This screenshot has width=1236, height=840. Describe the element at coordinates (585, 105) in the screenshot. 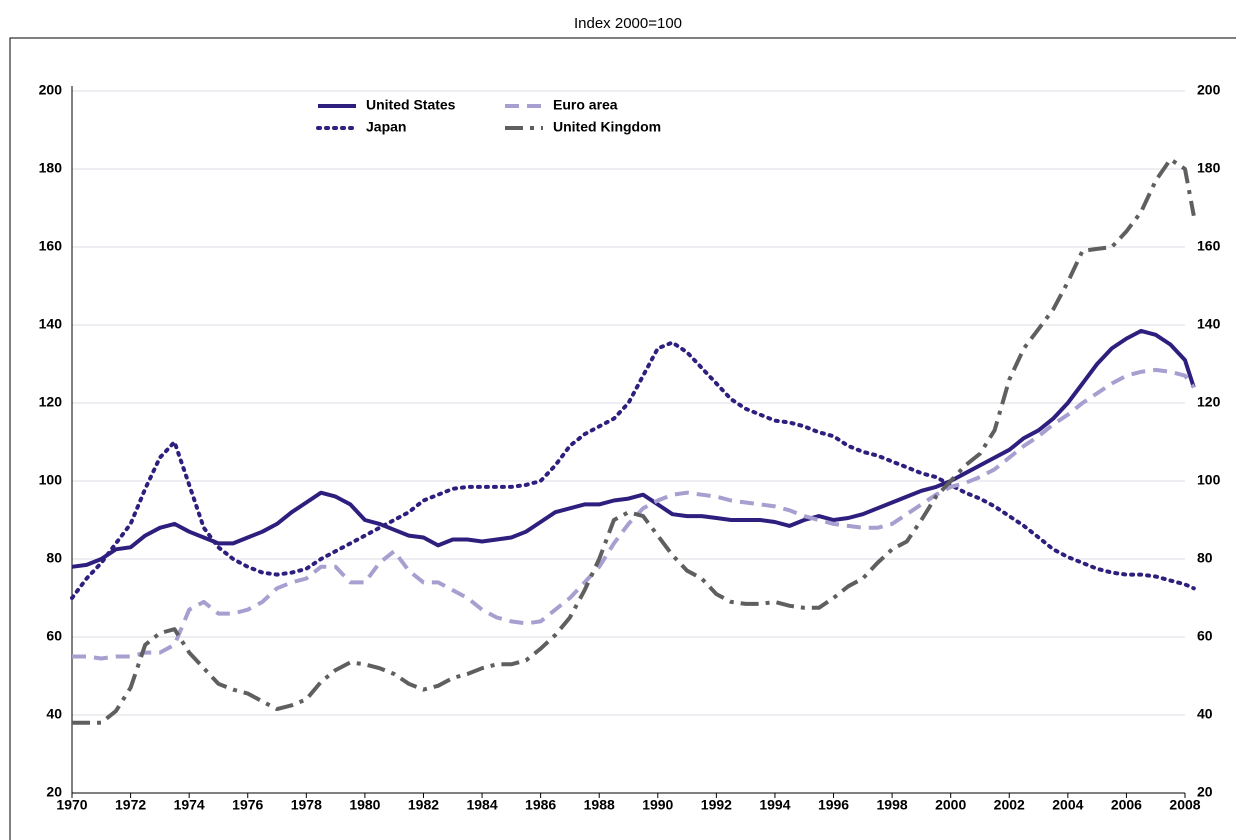

I see `legend-label: Euro area` at that location.